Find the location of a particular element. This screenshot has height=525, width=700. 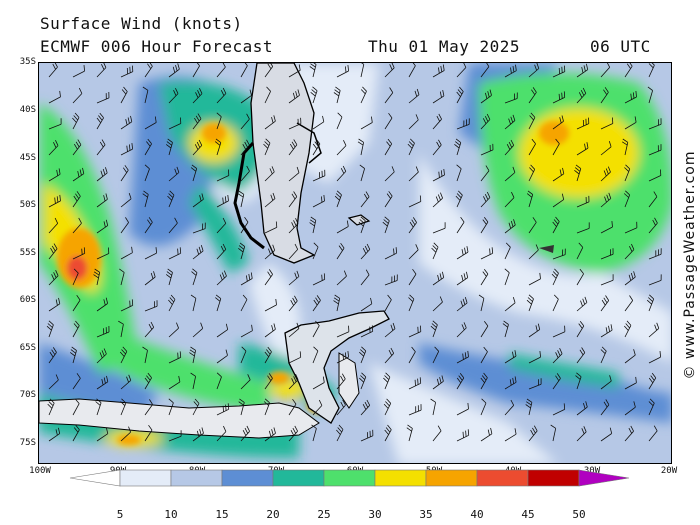

latitude-label: 65S is located at coordinates (27, 348).